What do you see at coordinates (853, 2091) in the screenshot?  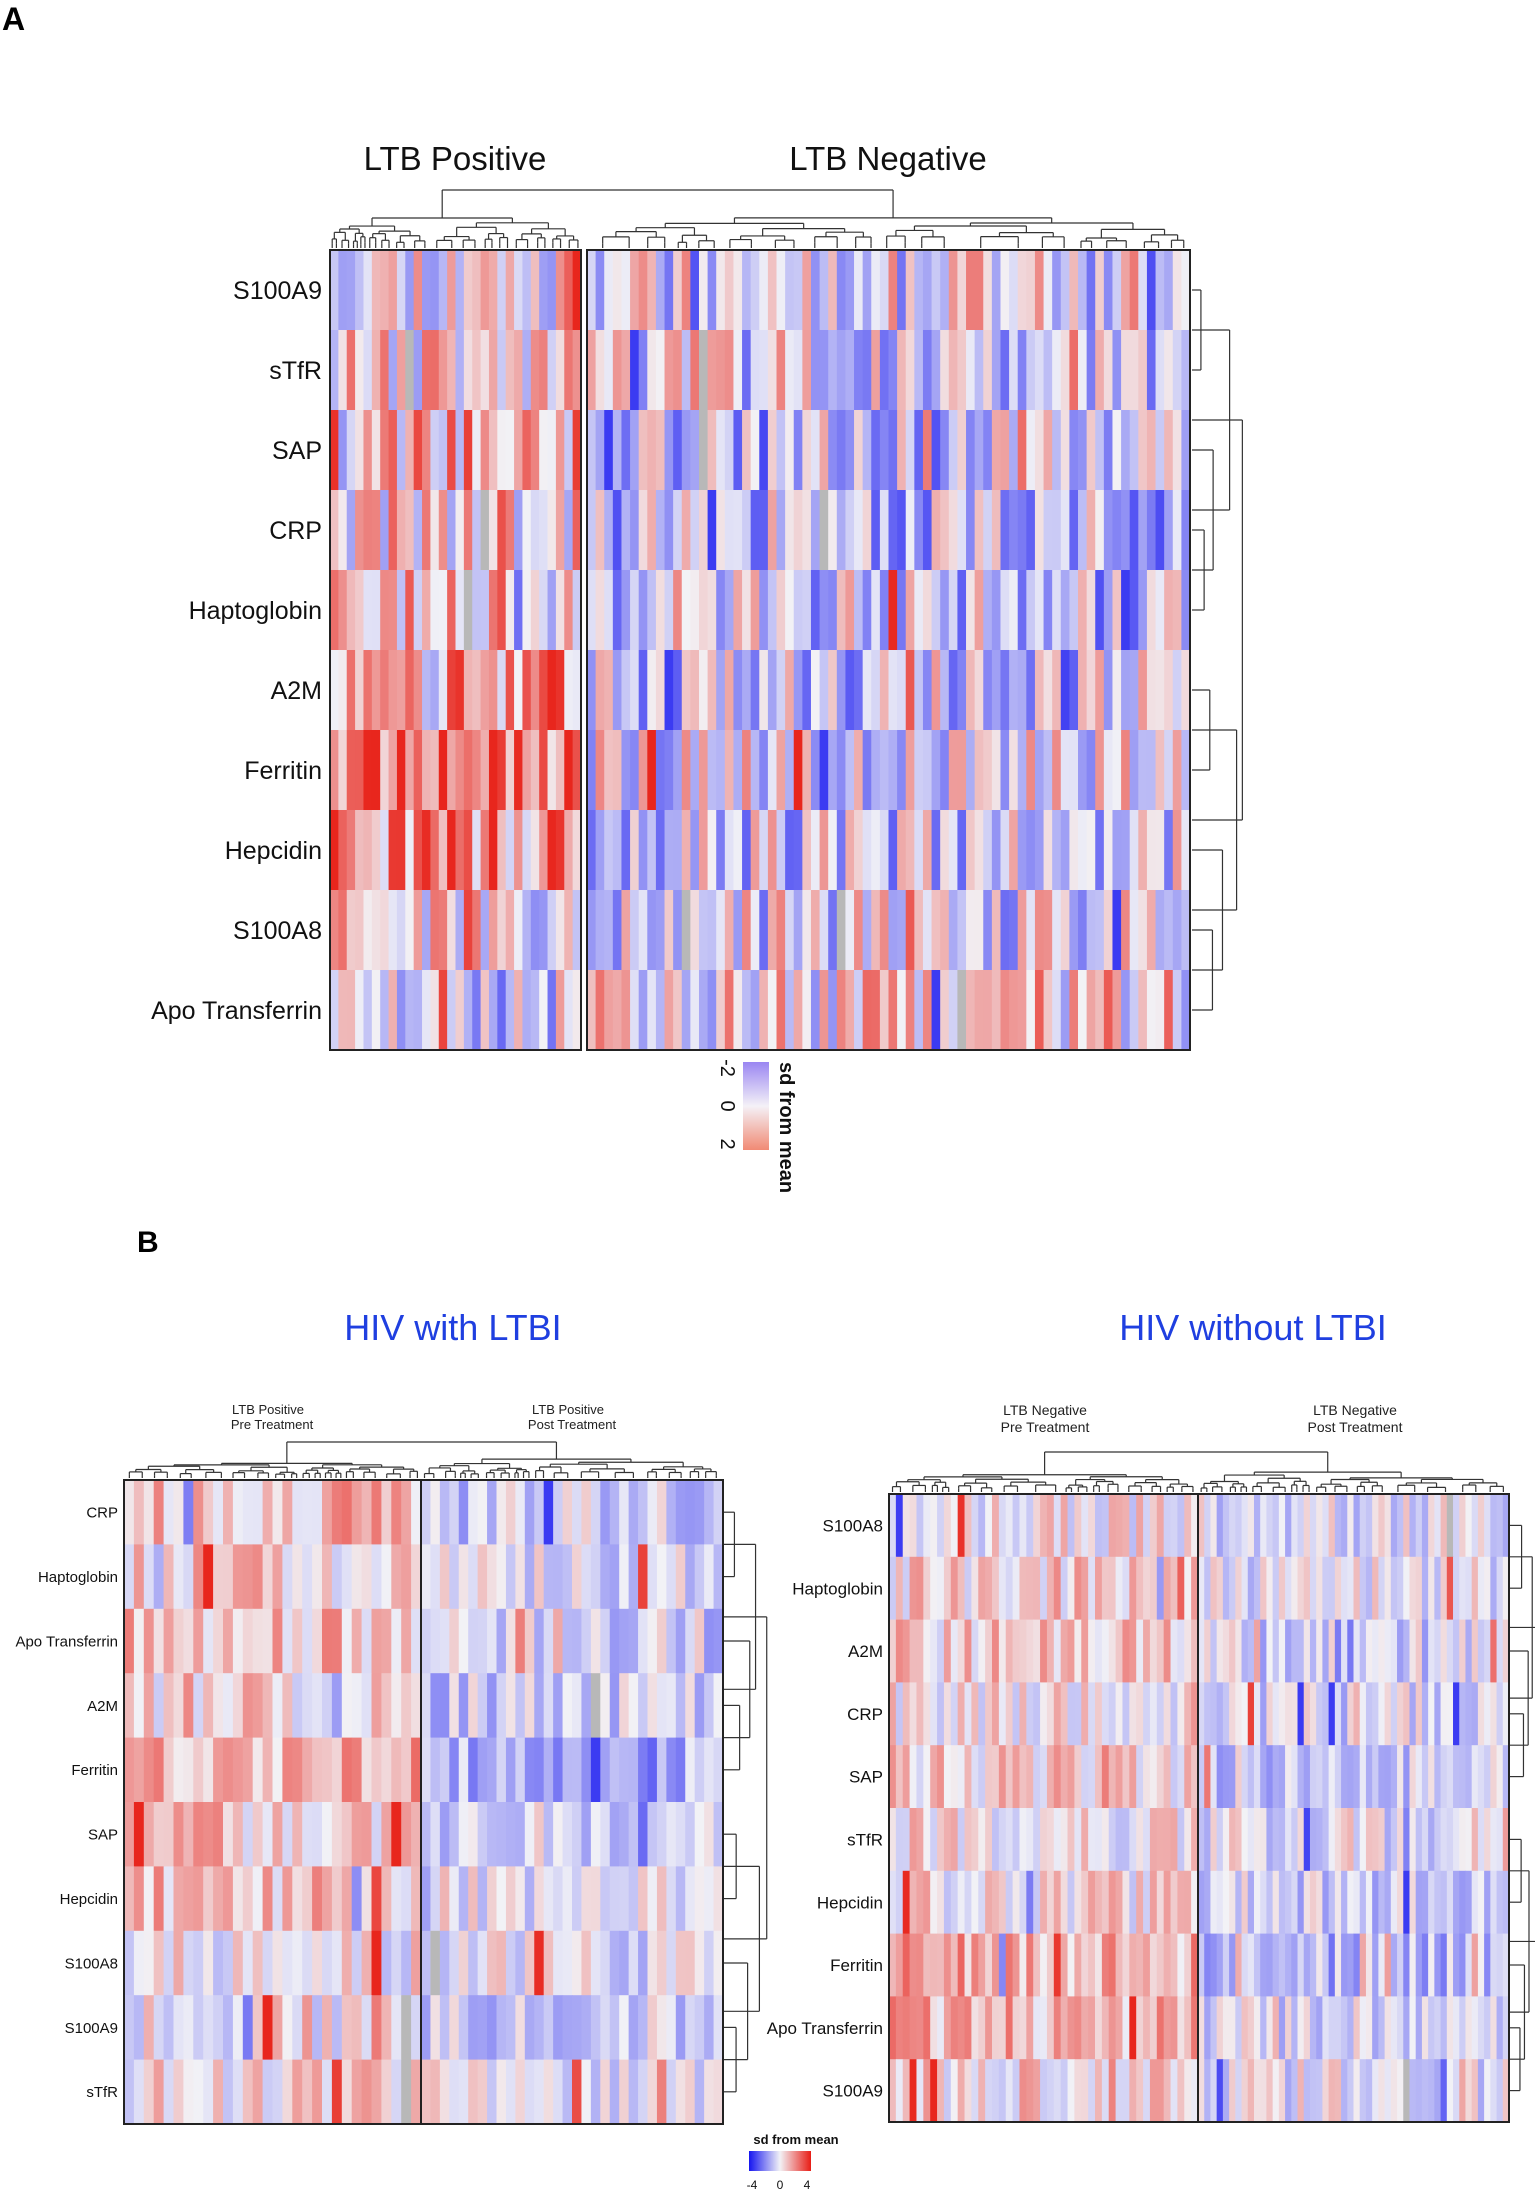 I see `row-label-s100a9: S100A9` at bounding box center [853, 2091].